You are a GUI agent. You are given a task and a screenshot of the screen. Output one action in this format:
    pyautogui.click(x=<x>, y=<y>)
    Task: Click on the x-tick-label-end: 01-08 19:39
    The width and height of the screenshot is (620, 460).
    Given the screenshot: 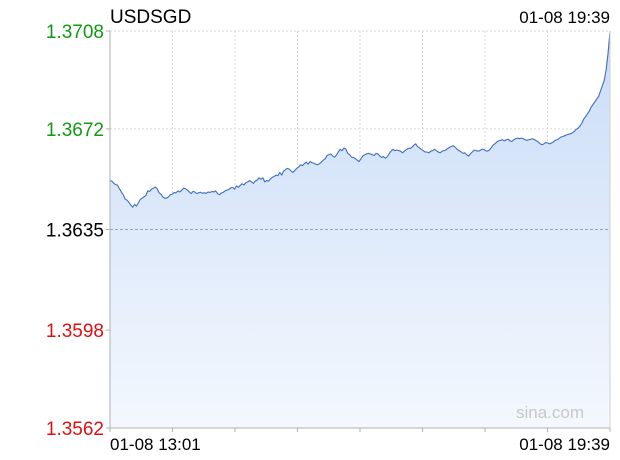 What is the action you would take?
    pyautogui.click(x=564, y=444)
    